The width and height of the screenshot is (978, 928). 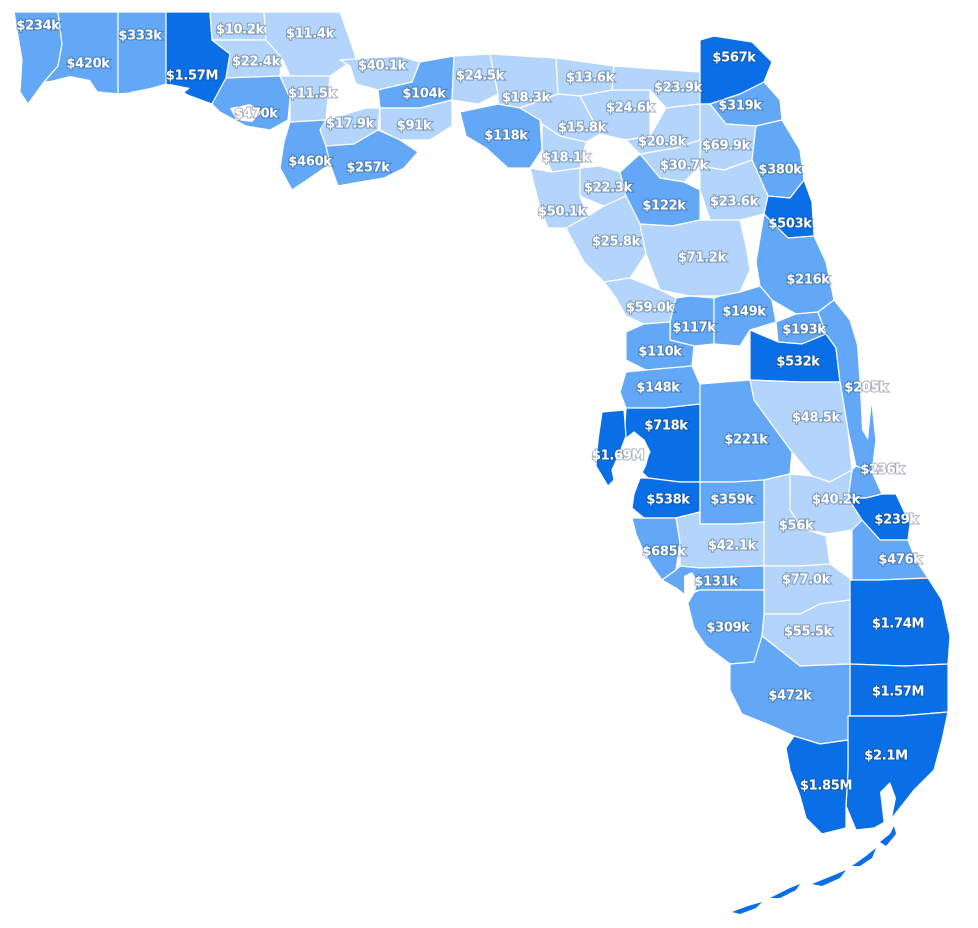 I want to click on value-label-manatee: $538k, so click(x=668, y=500).